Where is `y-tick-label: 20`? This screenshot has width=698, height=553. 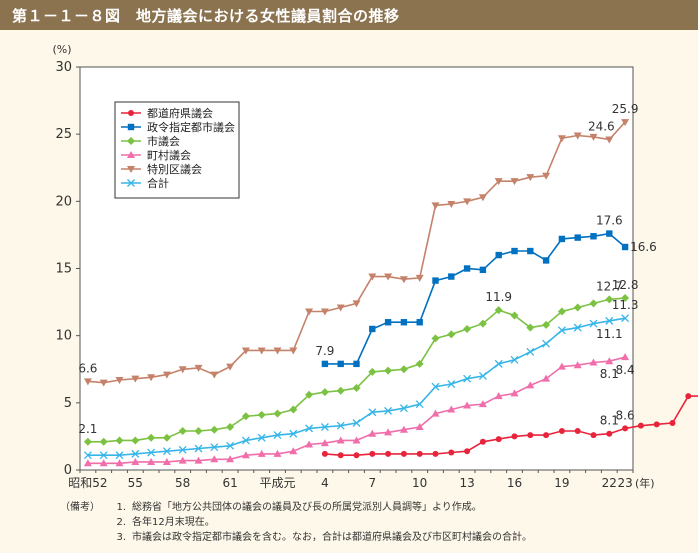
y-tick-label: 20 is located at coordinates (63, 201).